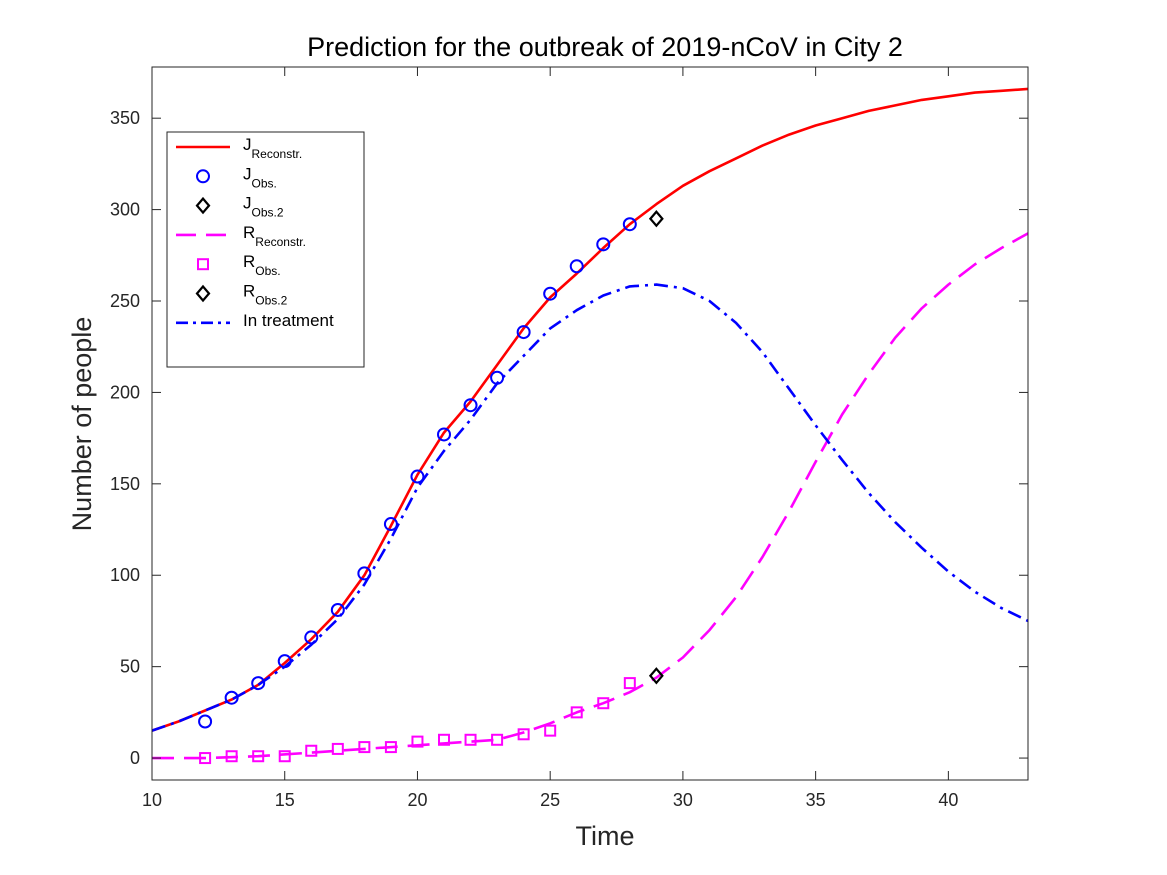  What do you see at coordinates (203, 176) in the screenshot?
I see `legend-swatch-j-obs` at bounding box center [203, 176].